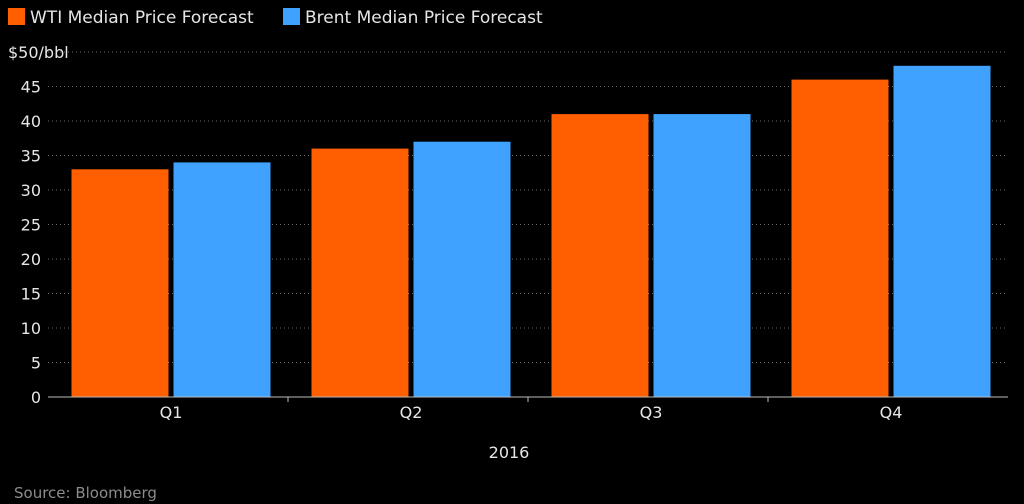 The height and width of the screenshot is (504, 1024). What do you see at coordinates (31, 121) in the screenshot?
I see `y-tick-label: 40` at bounding box center [31, 121].